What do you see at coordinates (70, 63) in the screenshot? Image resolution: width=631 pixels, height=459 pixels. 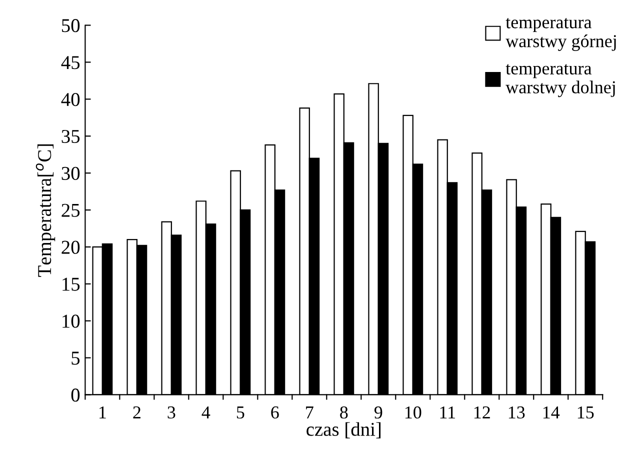 I see `y-tick-label: 45` at bounding box center [70, 63].